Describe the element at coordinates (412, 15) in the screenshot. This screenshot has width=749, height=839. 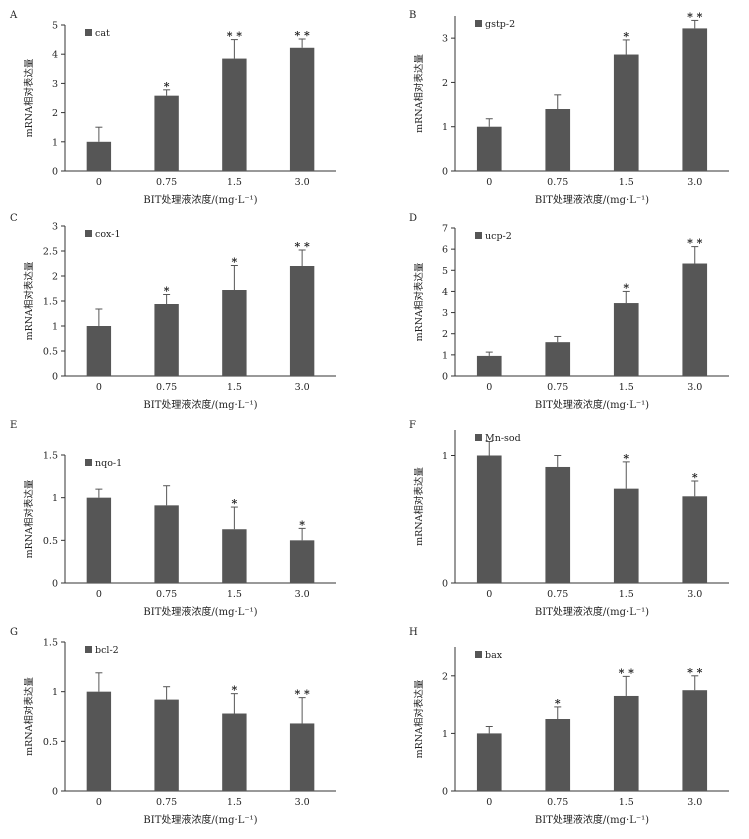
I see `panel-label: B` at that location.